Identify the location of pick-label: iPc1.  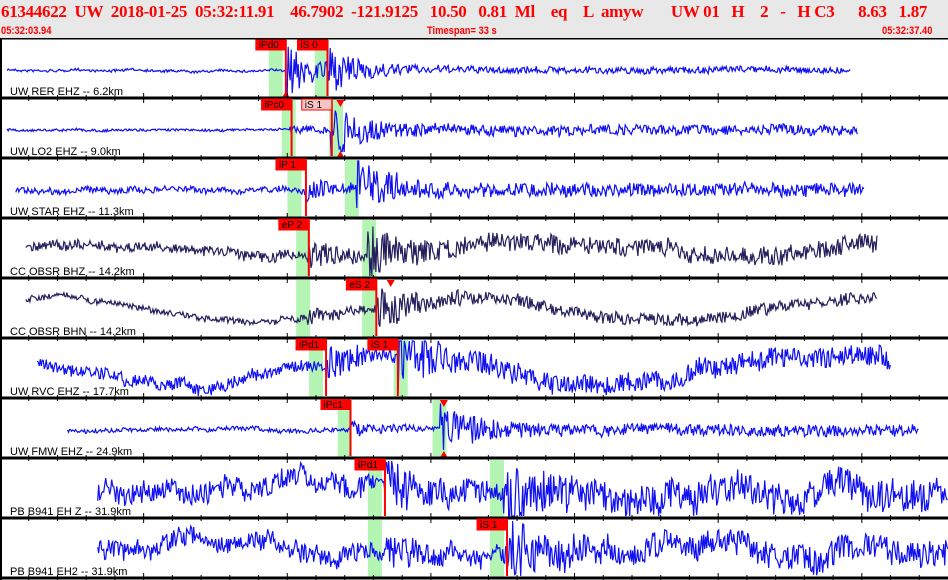
(333, 405).